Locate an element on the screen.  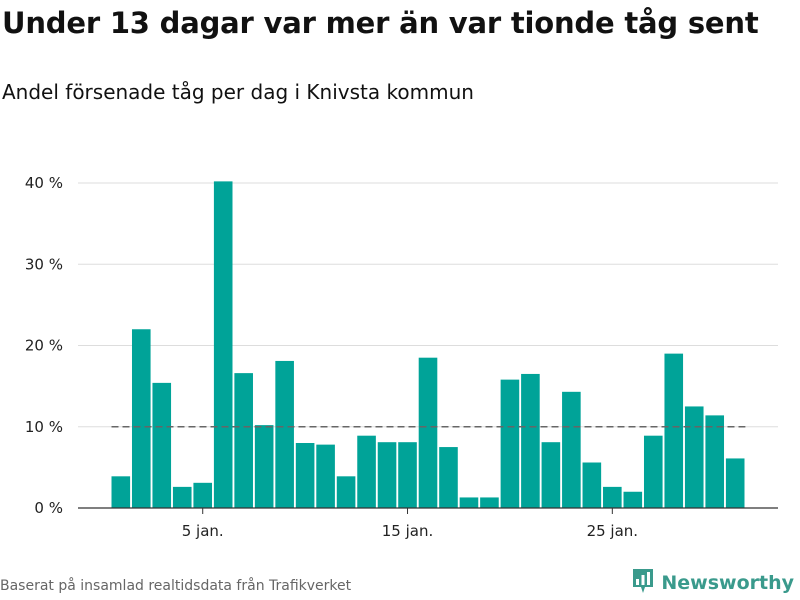
x-tick-label: 15 jan. is located at coordinates (408, 531).